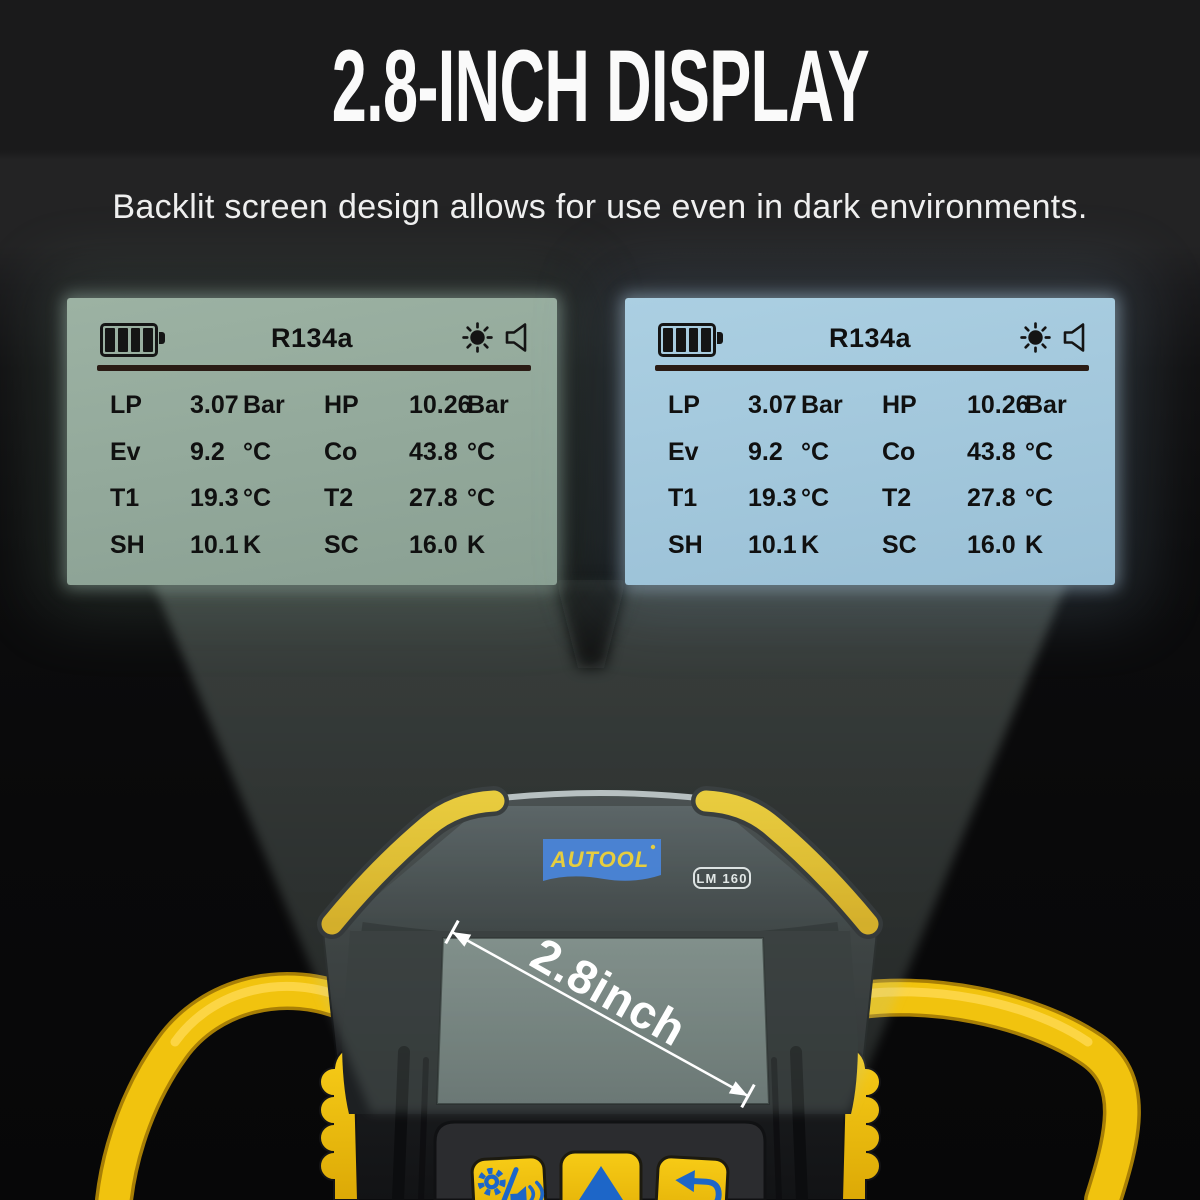  I want to click on up-button, so click(601, 1175).